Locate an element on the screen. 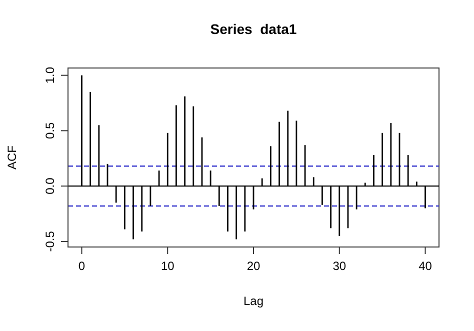  y-tick-label: -0.5 is located at coordinates (50, 241).